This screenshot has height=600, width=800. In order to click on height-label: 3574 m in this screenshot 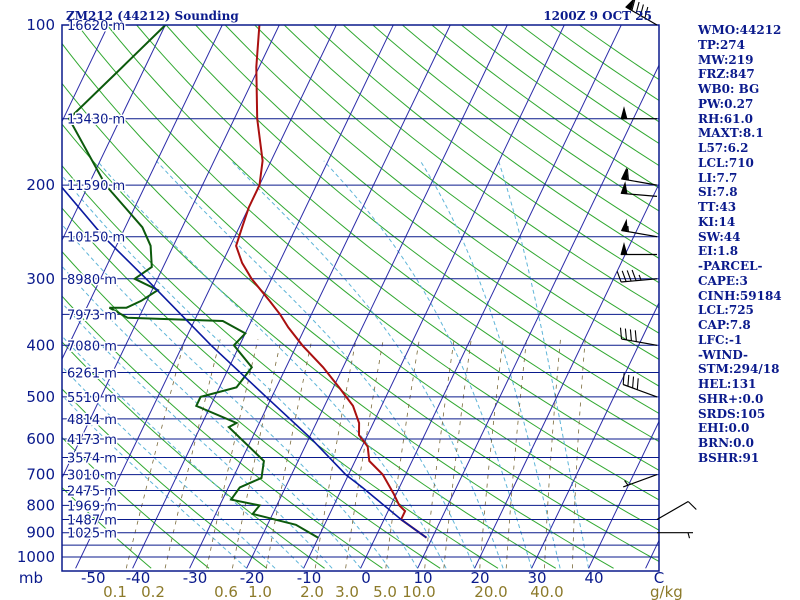, I will do `click(92, 459)`.